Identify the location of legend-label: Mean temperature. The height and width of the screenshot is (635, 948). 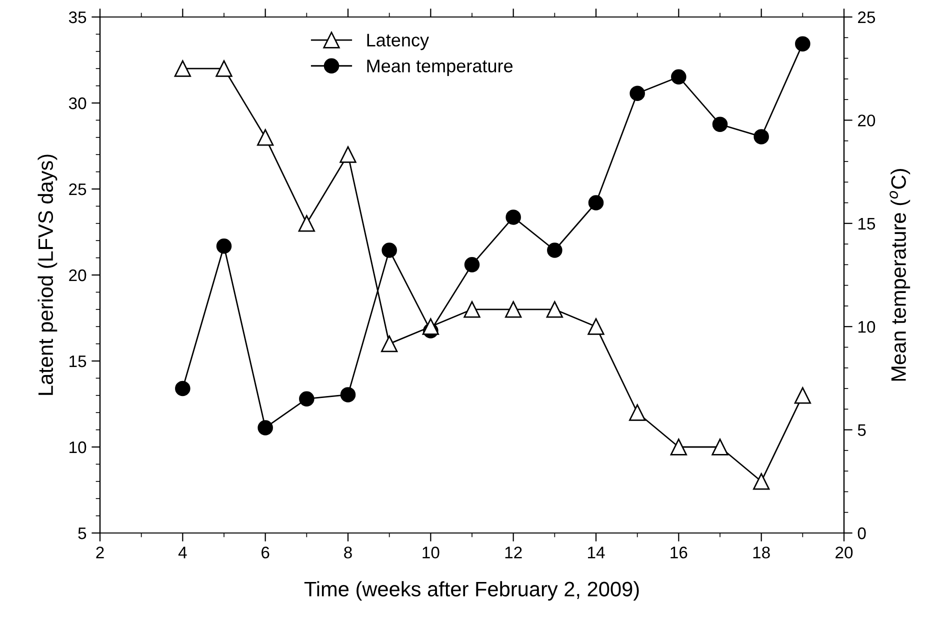
(440, 68).